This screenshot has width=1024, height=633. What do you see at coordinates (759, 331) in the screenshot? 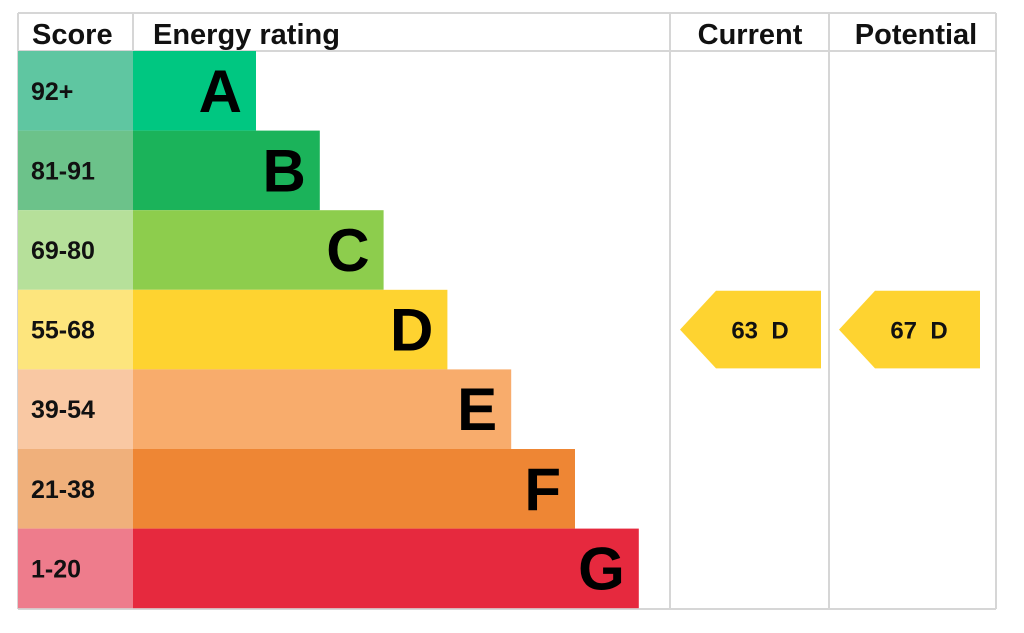
I see `current-rating-label: 63 D` at bounding box center [759, 331].